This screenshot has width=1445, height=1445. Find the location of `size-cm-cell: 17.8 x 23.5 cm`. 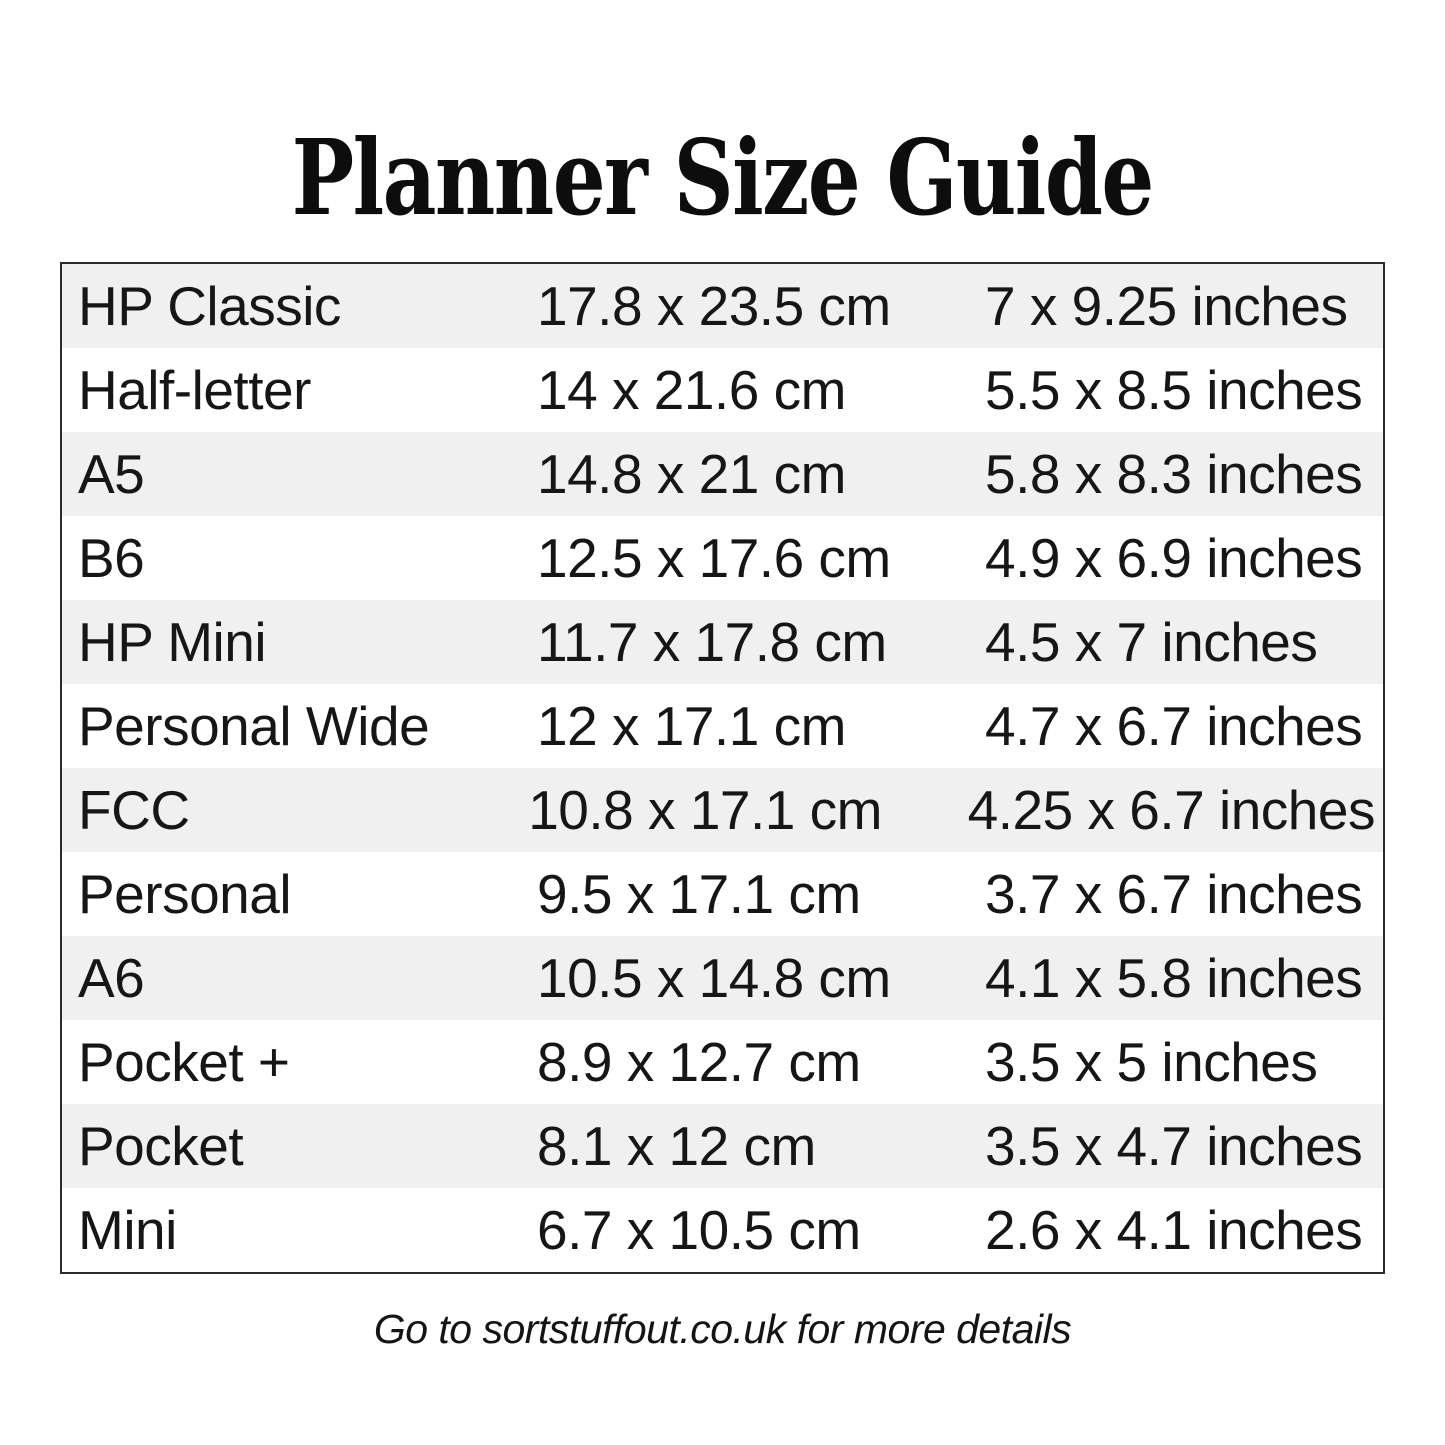

size-cm-cell: 17.8 x 23.5 cm is located at coordinates (714, 305).